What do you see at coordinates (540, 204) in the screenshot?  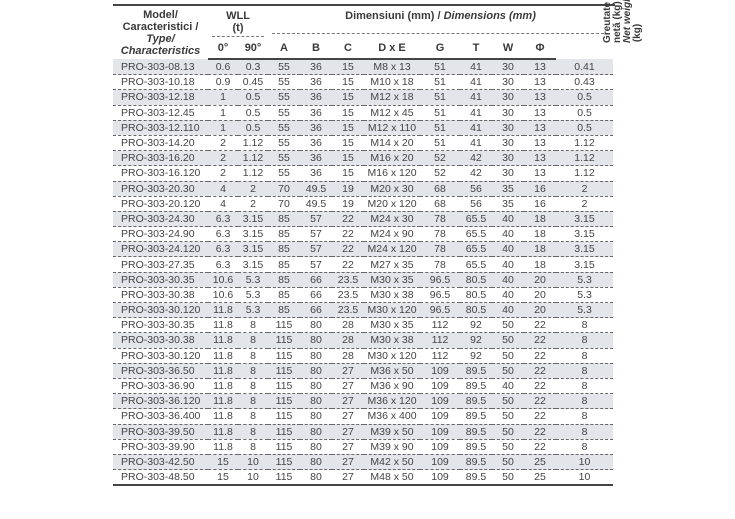 I see `value-cell: 16` at bounding box center [540, 204].